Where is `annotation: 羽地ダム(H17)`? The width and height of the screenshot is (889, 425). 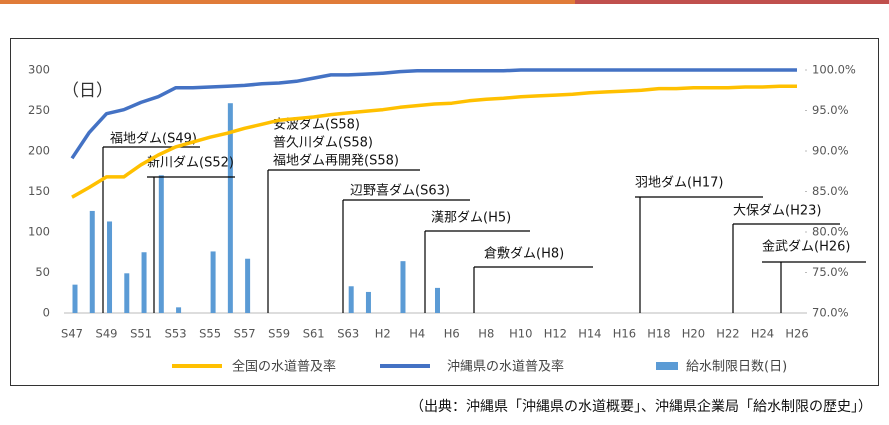
annotation: 羽地ダム(H17) is located at coordinates (679, 183).